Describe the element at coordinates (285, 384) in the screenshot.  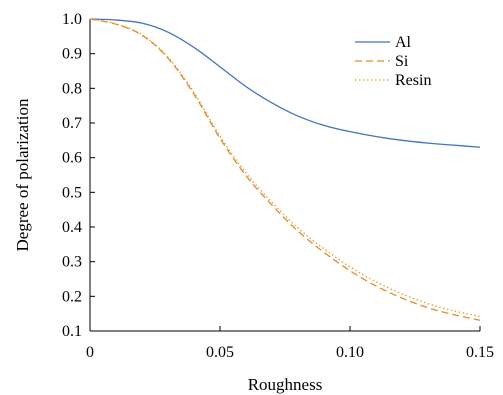
I see `x-axis-title: Roughness` at that location.